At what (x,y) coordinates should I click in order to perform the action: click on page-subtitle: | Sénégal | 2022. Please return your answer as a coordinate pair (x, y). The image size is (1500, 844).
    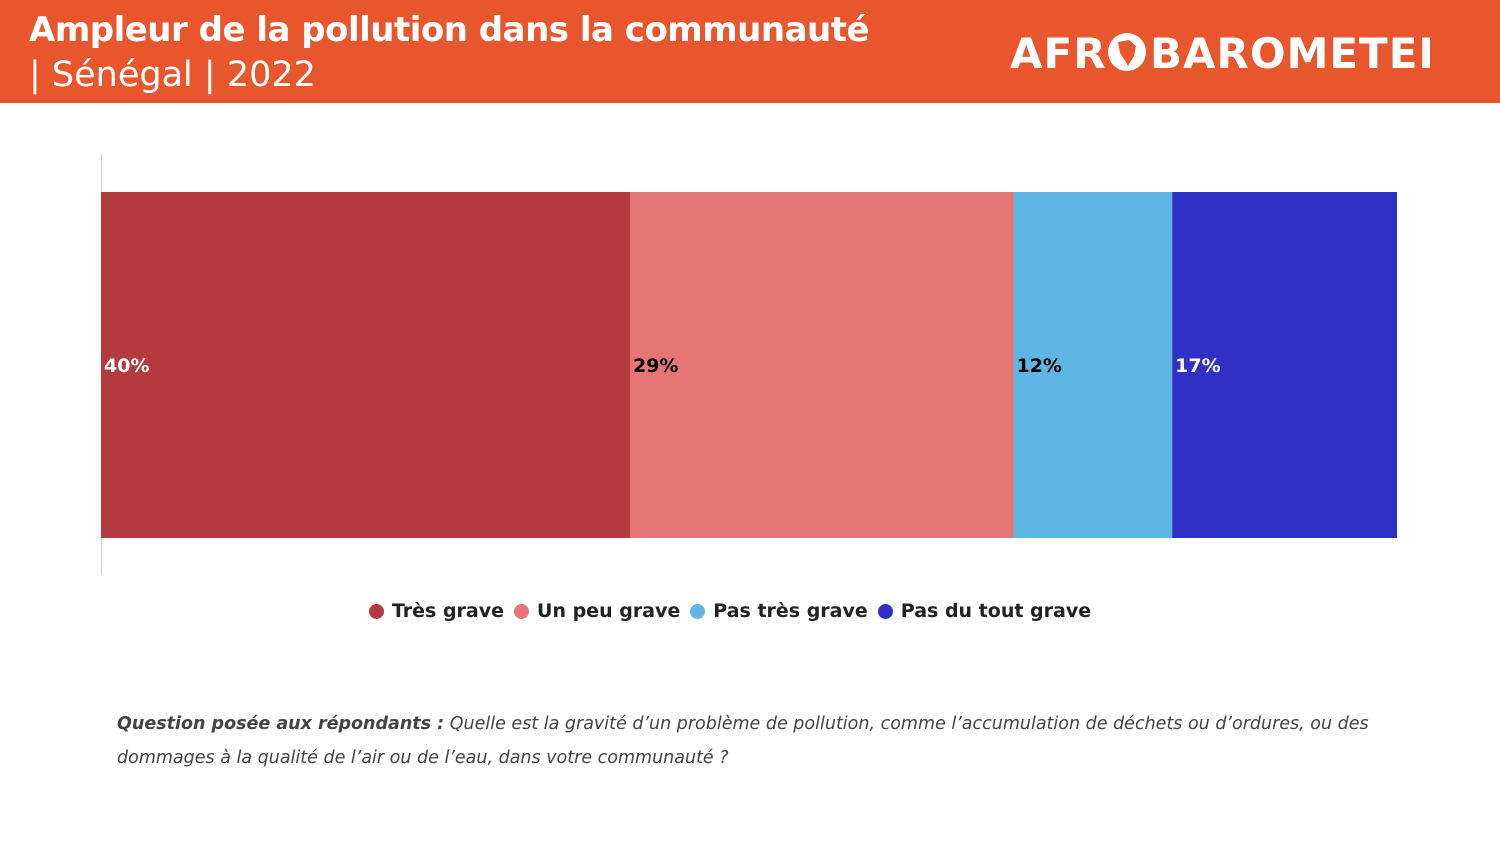
    Looking at the image, I should click on (172, 75).